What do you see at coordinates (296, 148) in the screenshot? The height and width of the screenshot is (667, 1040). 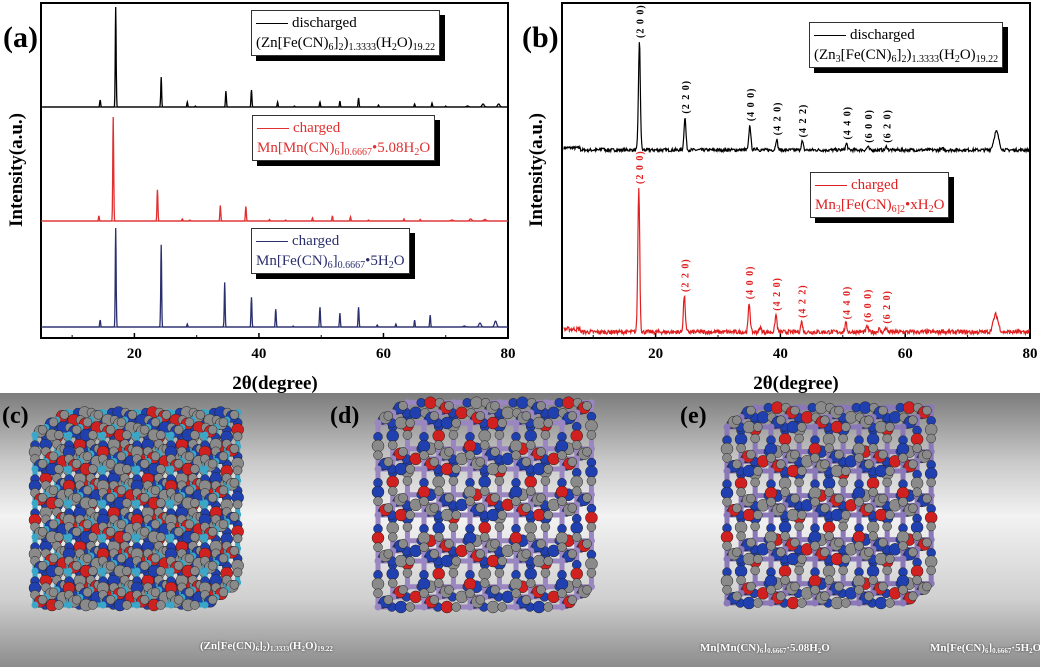 I see `formula-text: Mn[Mn(CN)` at bounding box center [296, 148].